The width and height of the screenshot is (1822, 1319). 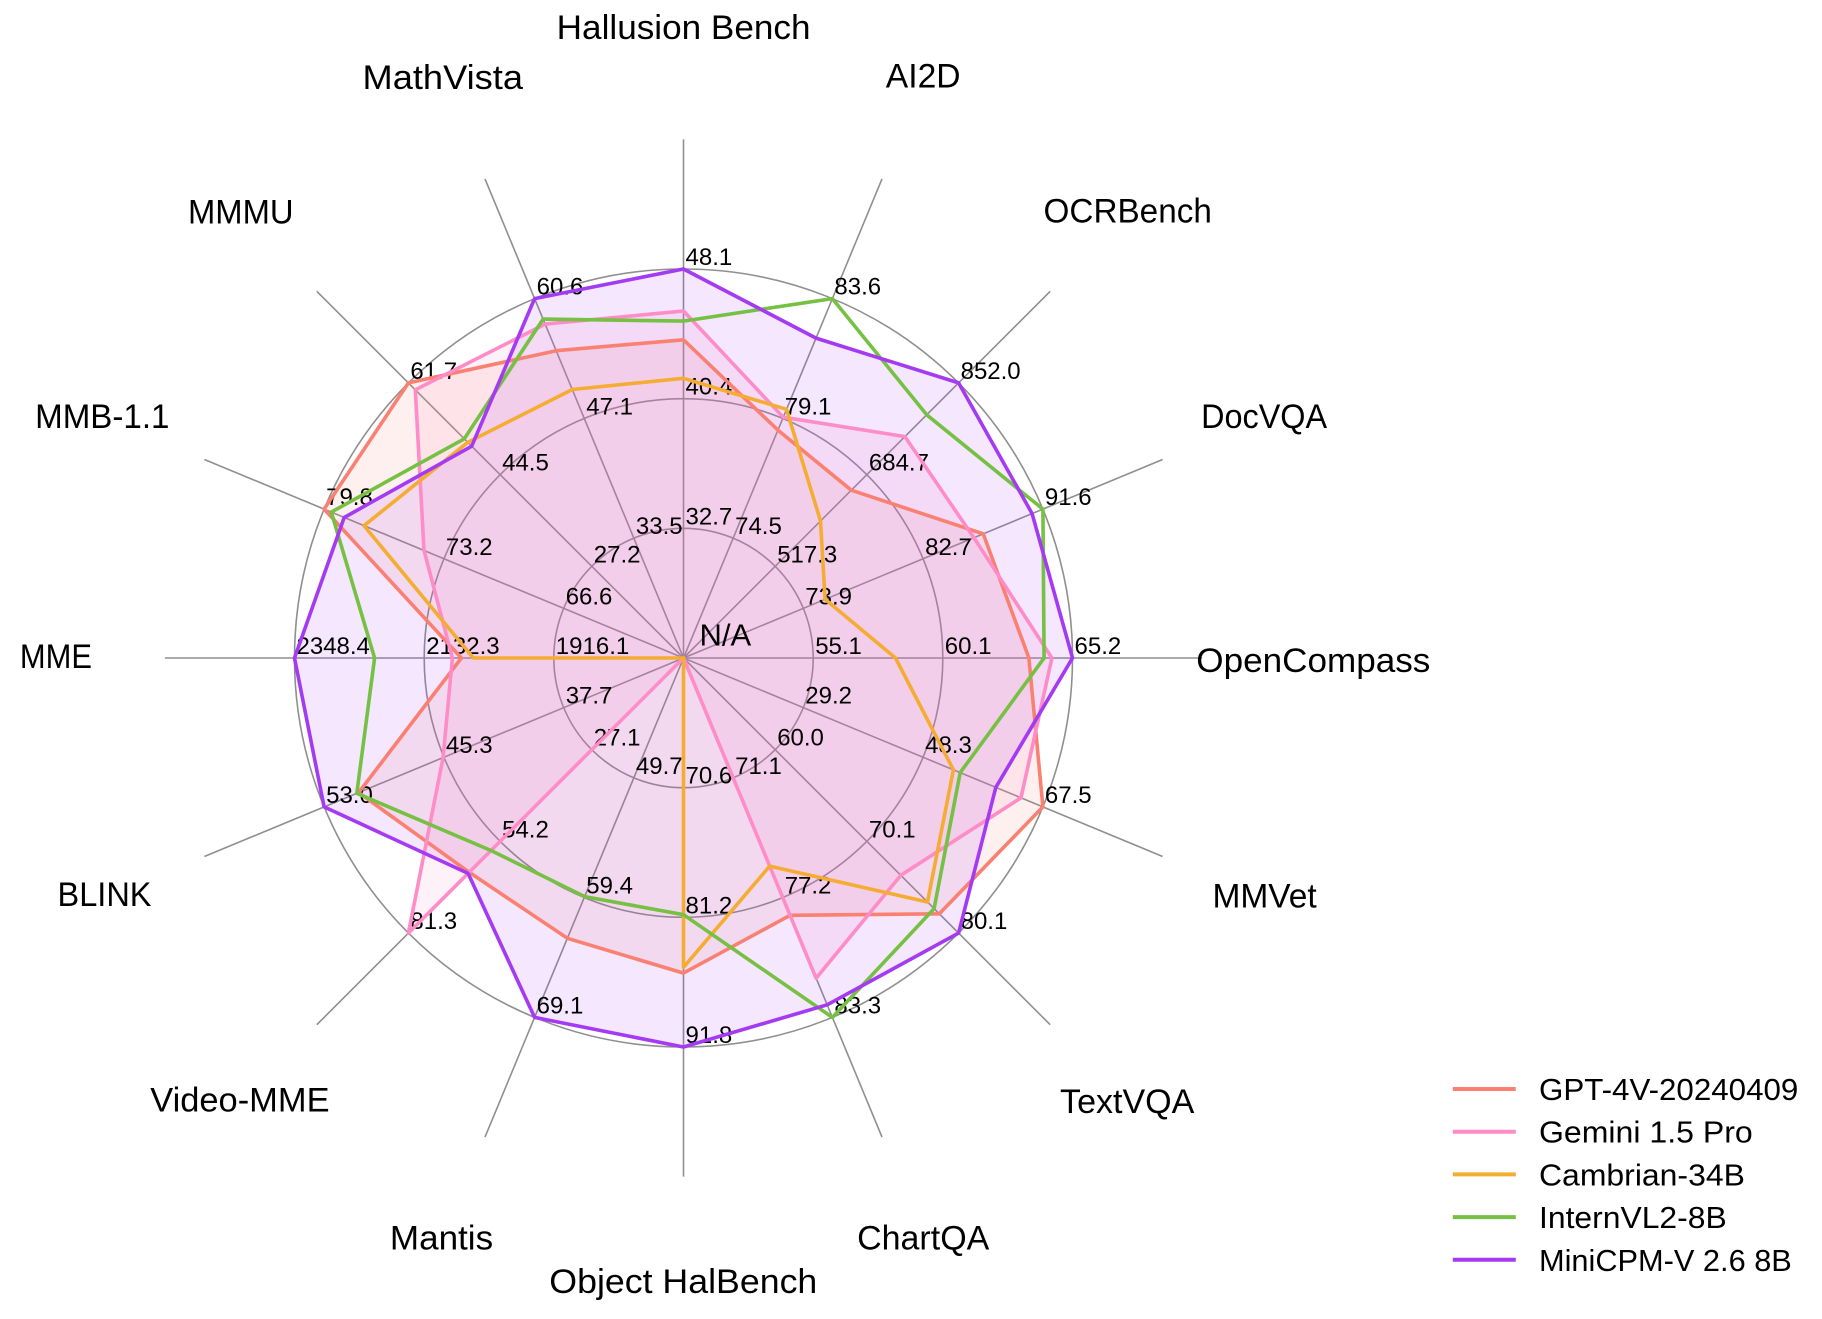 I want to click on svg-text: MME, so click(x=56, y=657).